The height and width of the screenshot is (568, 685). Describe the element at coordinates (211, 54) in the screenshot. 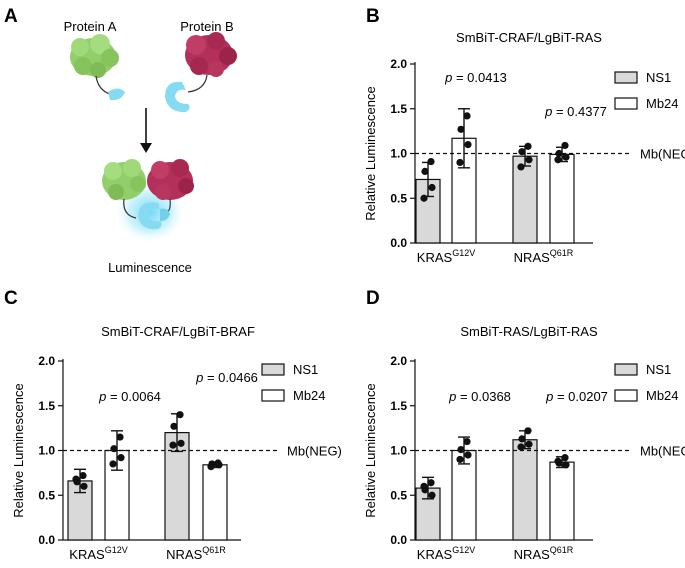

I see `protein-b-icon` at that location.